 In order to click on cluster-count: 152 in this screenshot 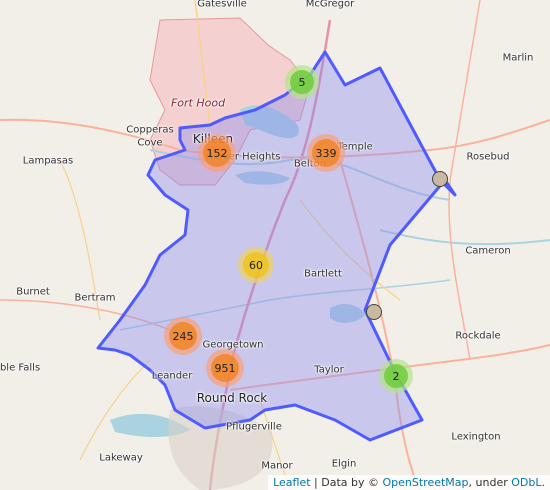, I will do `click(217, 153)`.